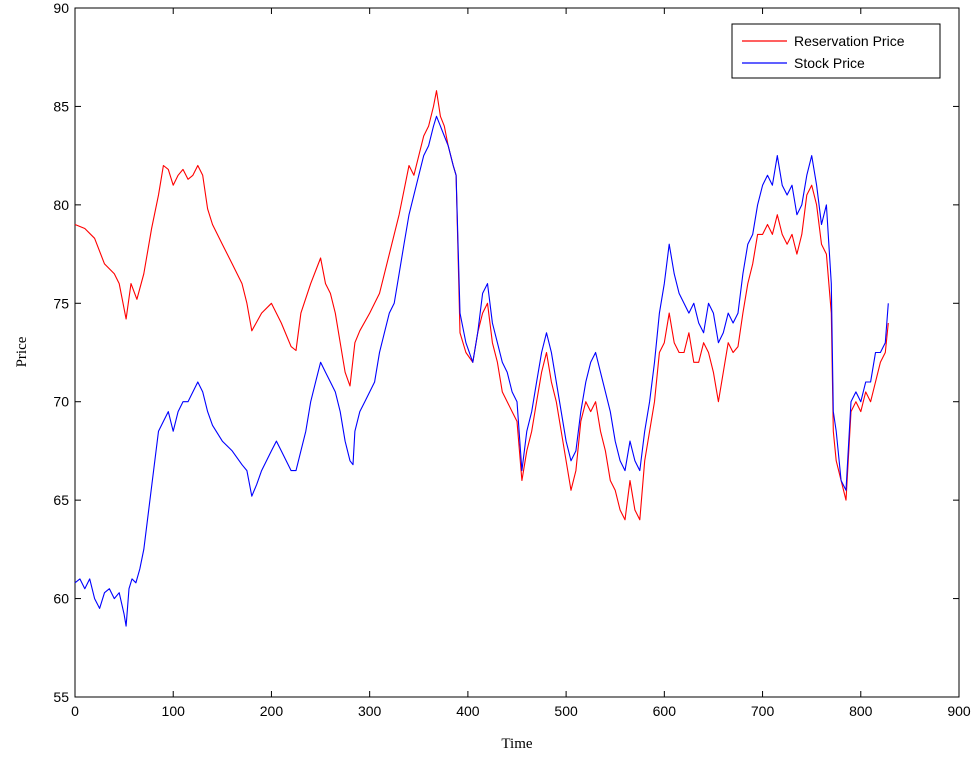 The height and width of the screenshot is (761, 979). I want to click on x-tick-label: 300, so click(370, 711).